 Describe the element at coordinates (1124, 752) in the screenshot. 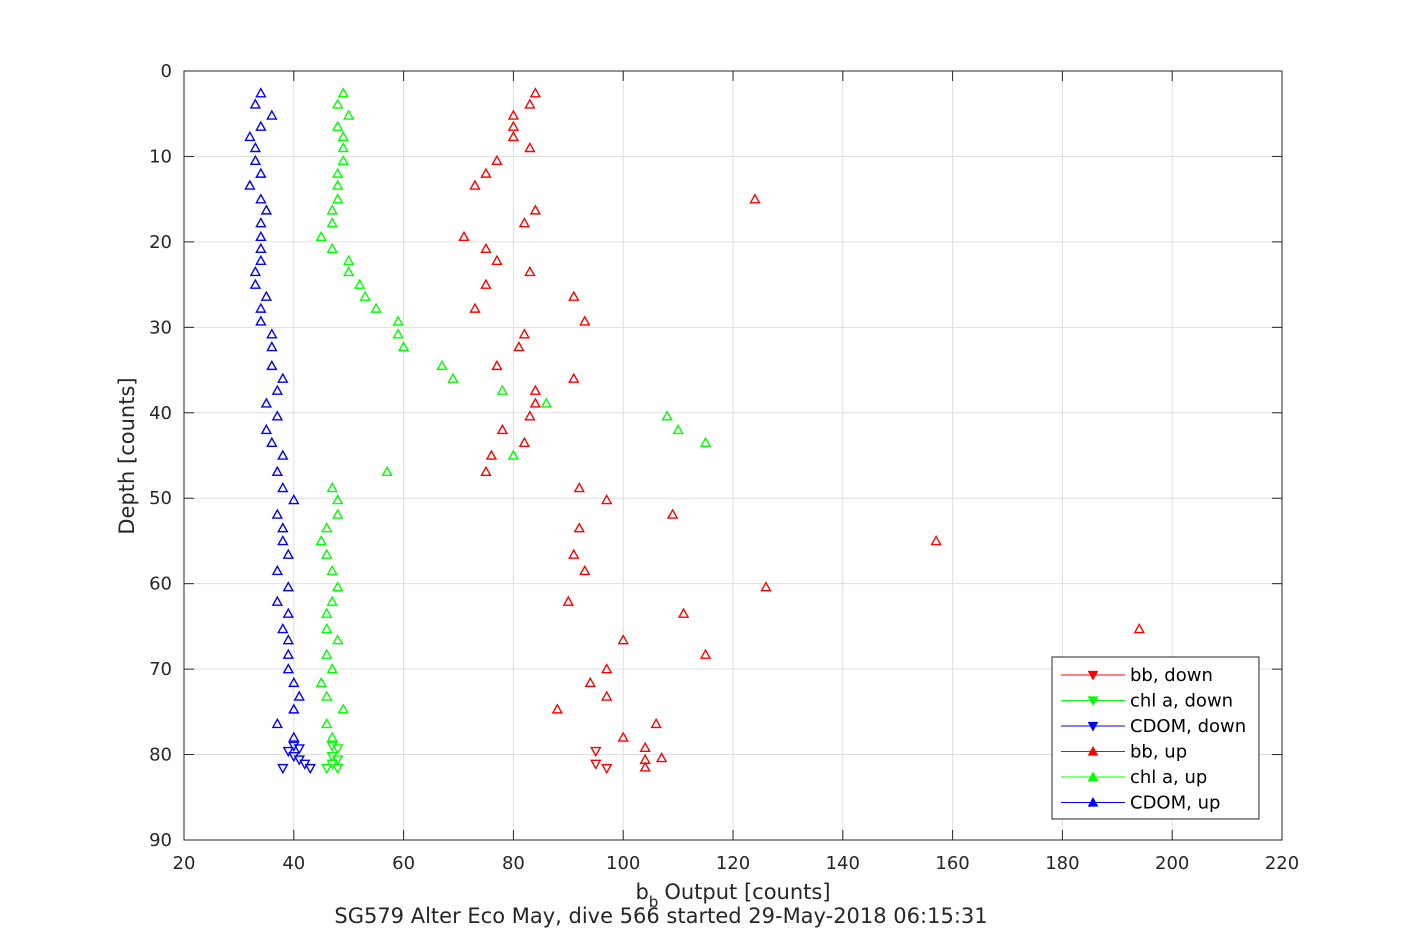

I see `legend-item: bb, up` at that location.